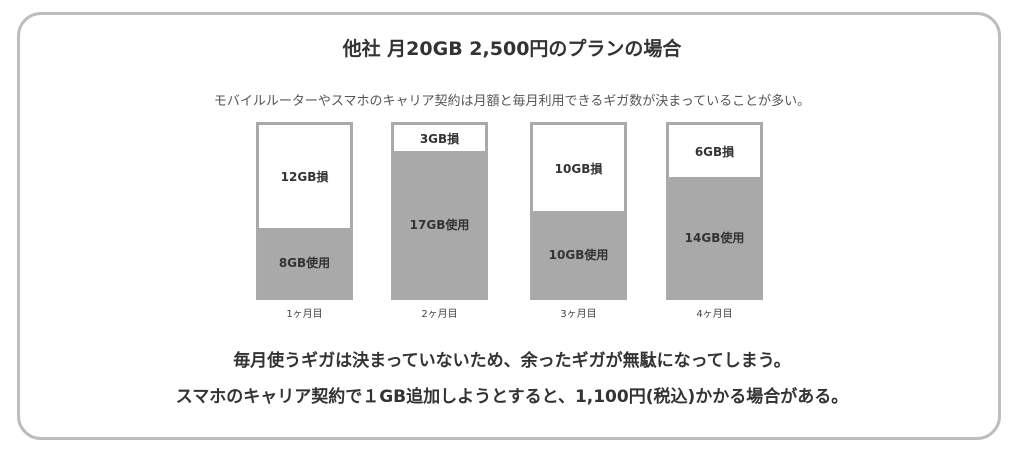 This screenshot has height=451, width=1024. I want to click on used-segment: 14GB使用, so click(714, 237).